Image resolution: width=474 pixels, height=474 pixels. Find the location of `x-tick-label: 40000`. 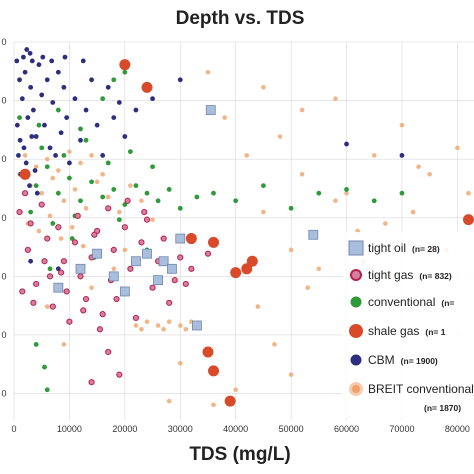

x-tick-label: 40000 is located at coordinates (235, 429).